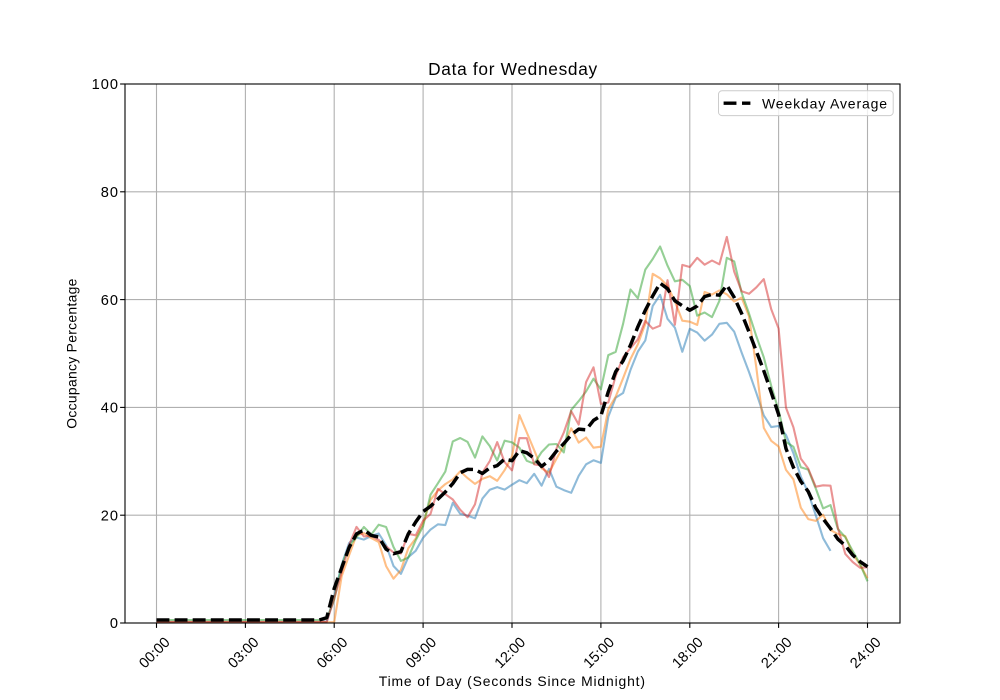  What do you see at coordinates (110, 516) in the screenshot?
I see `svg-text: 20` at bounding box center [110, 516].